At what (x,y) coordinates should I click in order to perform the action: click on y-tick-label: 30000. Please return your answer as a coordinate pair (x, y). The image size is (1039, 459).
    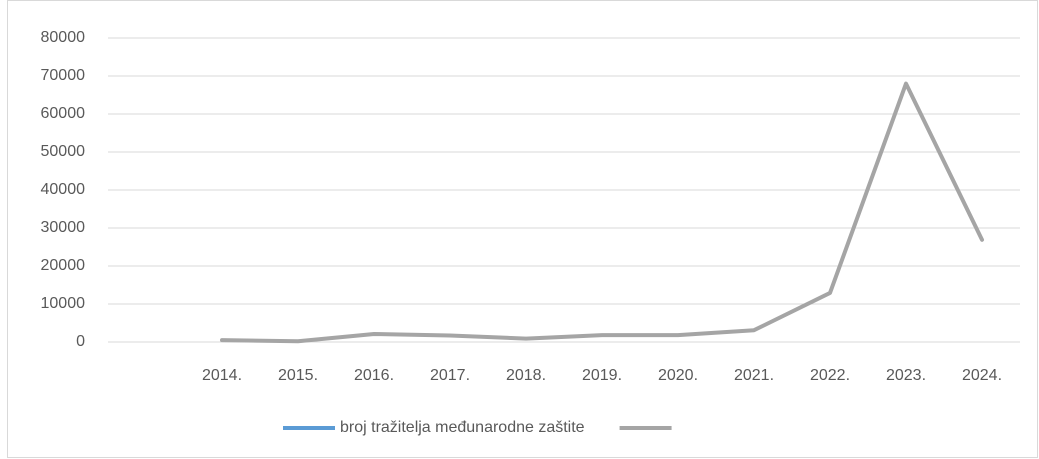
    Looking at the image, I should click on (63, 227).